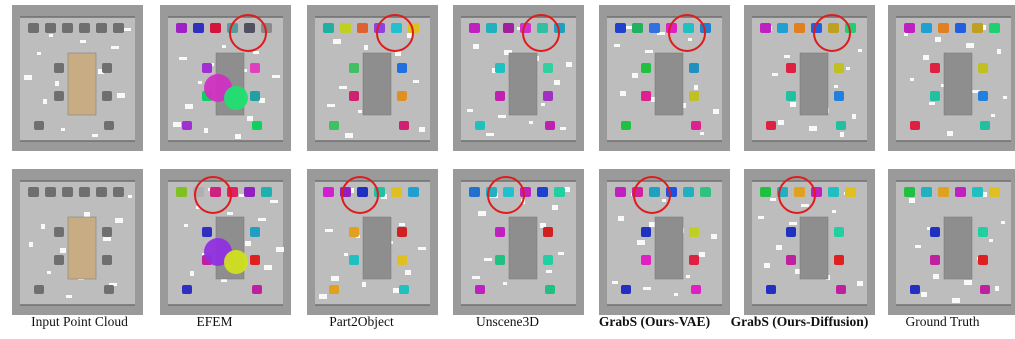 The width and height of the screenshot is (1015, 339). What do you see at coordinates (77, 78) in the screenshot?
I see `scene-panel-input-point-cloud-row1` at bounding box center [77, 78].